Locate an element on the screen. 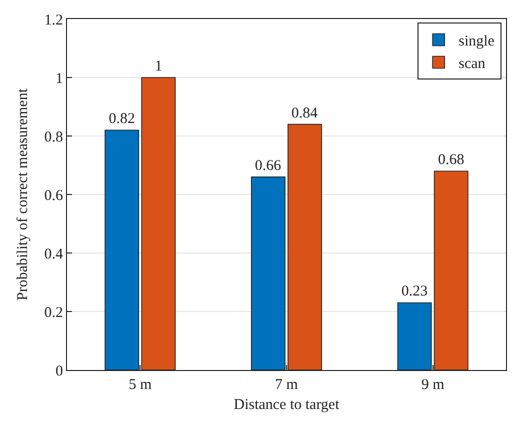  data-label: 1 is located at coordinates (158, 66).